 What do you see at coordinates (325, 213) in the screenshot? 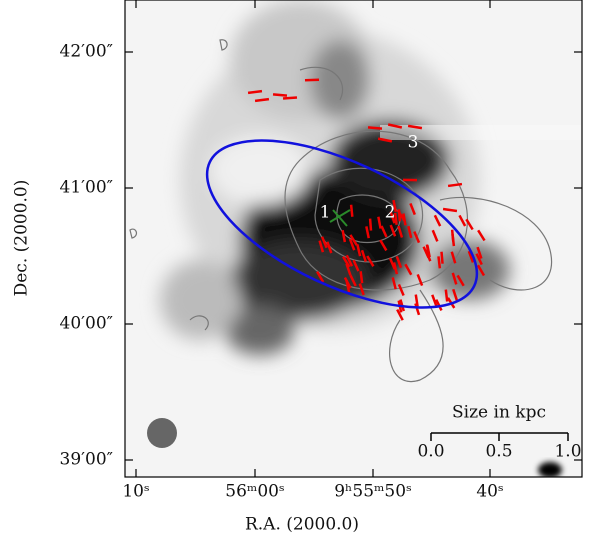
I see `annotation: 1` at bounding box center [325, 213].